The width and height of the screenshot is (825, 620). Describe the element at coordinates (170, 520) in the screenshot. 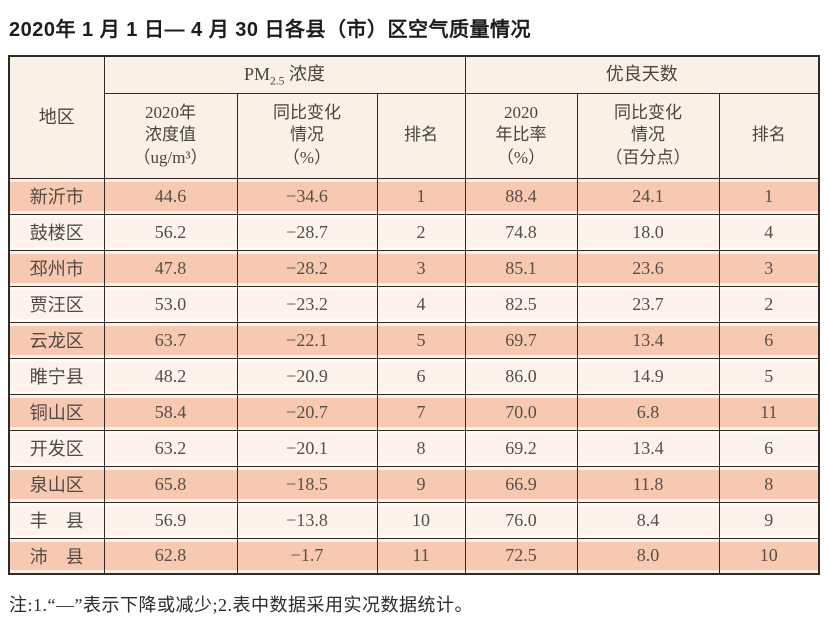

I see `cell-pm-value: 56.9` at that location.